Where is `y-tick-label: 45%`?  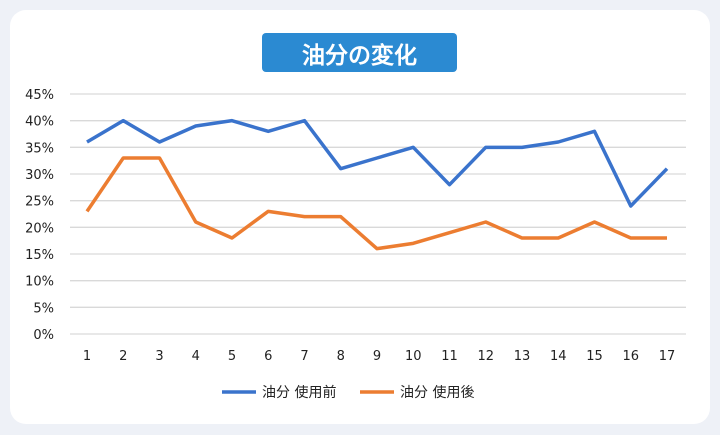
y-tick-label: 45% is located at coordinates (39, 95).